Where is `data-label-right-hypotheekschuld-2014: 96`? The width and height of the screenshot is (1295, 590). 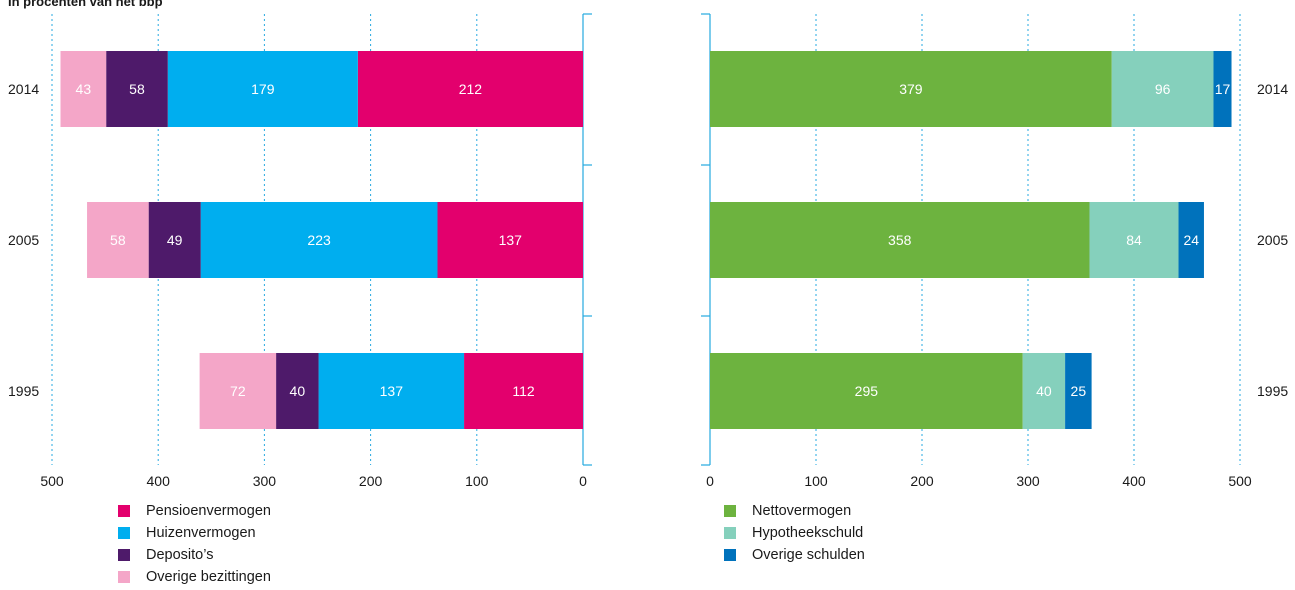
data-label-right-hypotheekschuld-2014: 96 is located at coordinates (1163, 89).